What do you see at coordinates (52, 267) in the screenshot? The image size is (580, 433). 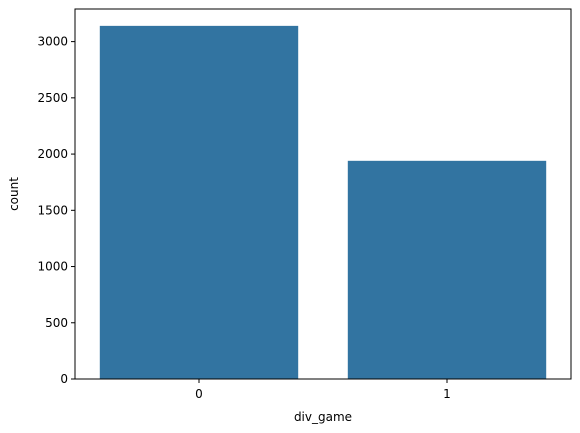 I see `y-tick-label: 1000` at bounding box center [52, 267].